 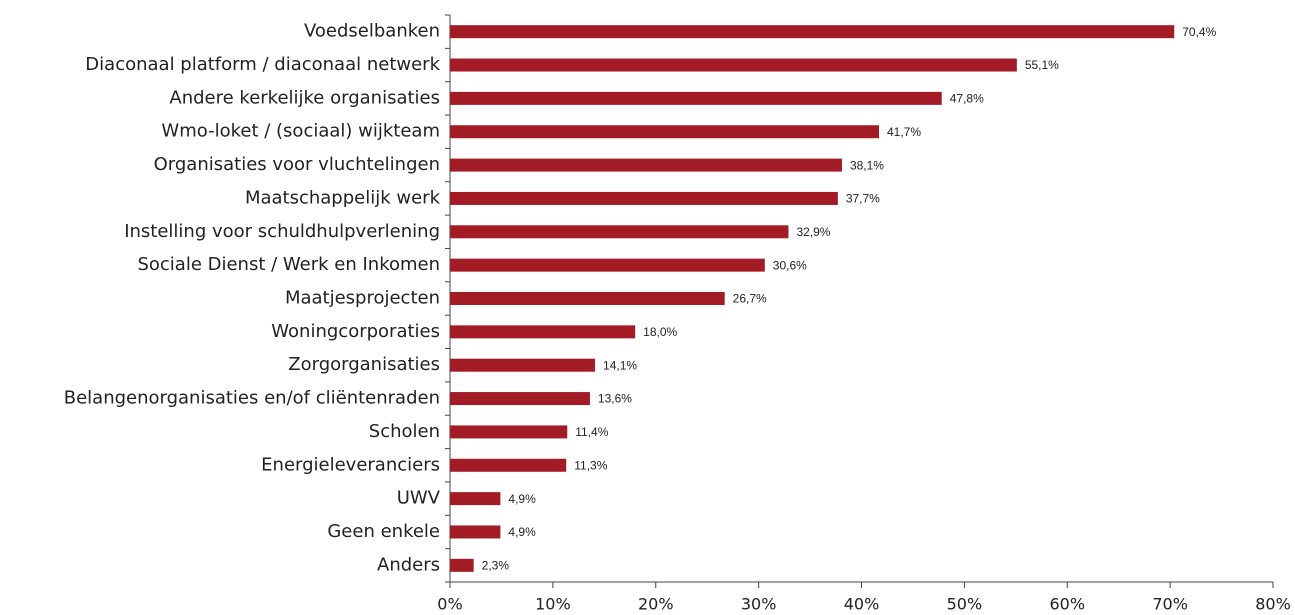 I want to click on x-tick-label: 40%, so click(x=862, y=604).